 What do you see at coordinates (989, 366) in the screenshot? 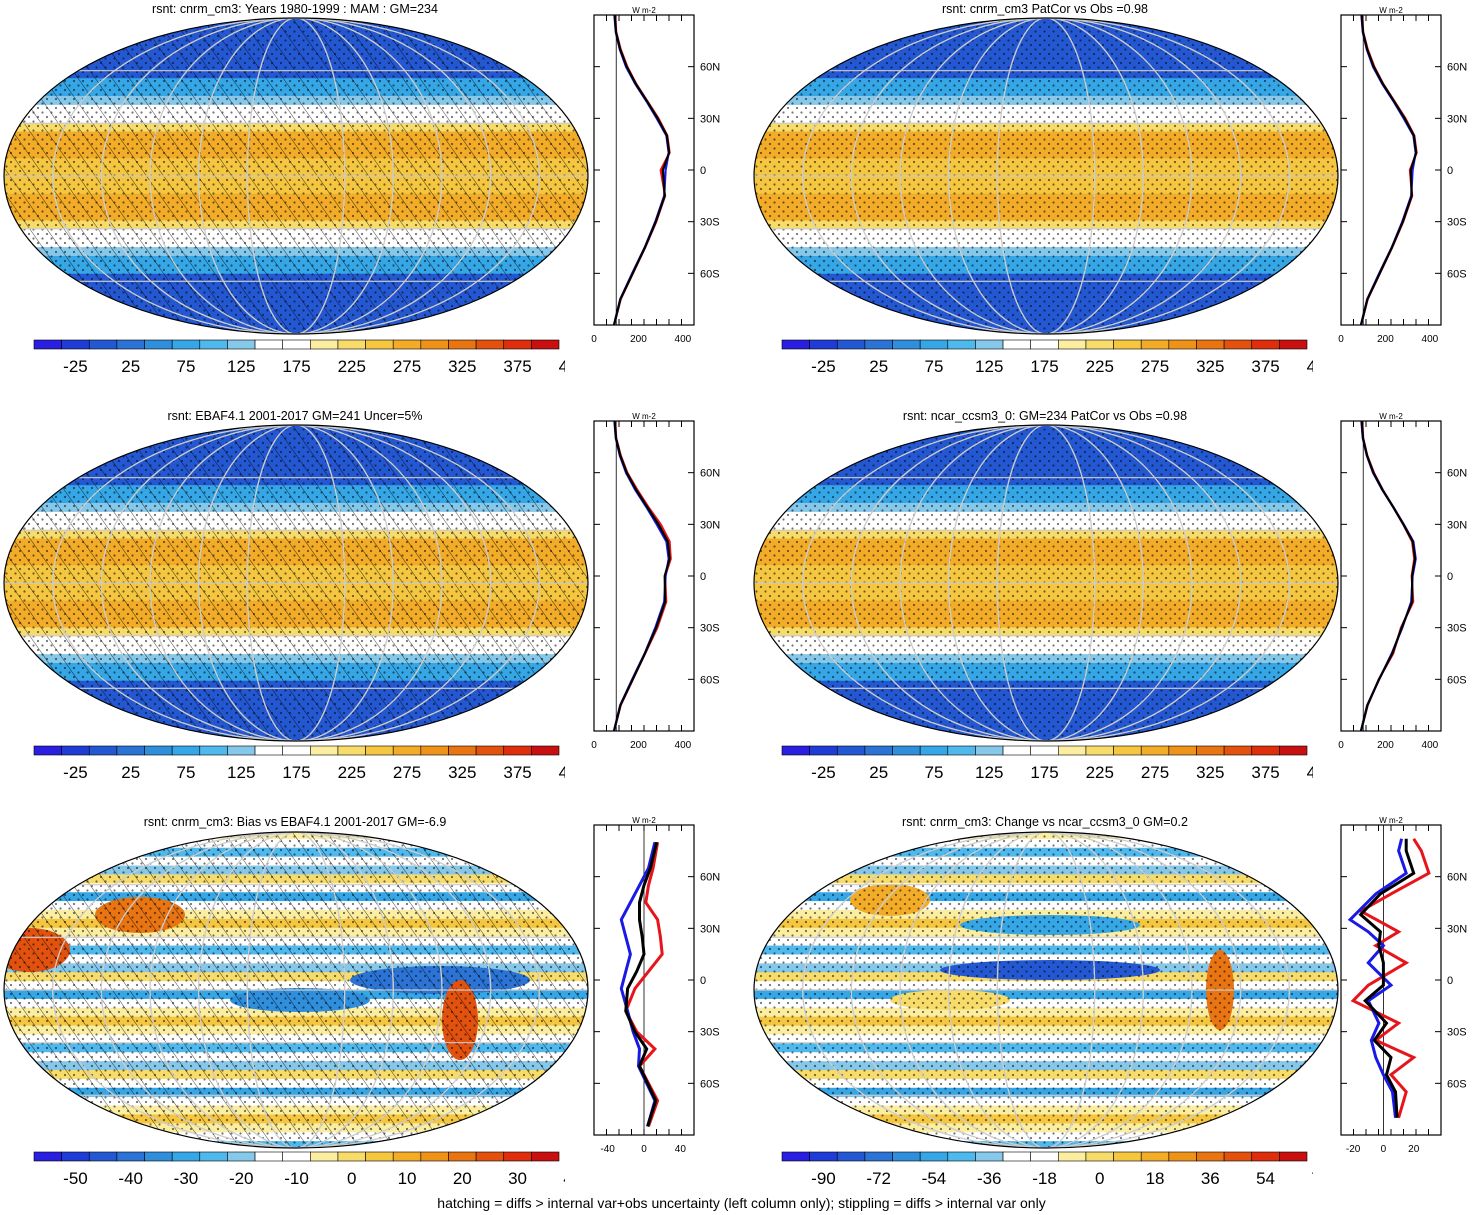
I see `colorbar-label: 125` at bounding box center [989, 366].